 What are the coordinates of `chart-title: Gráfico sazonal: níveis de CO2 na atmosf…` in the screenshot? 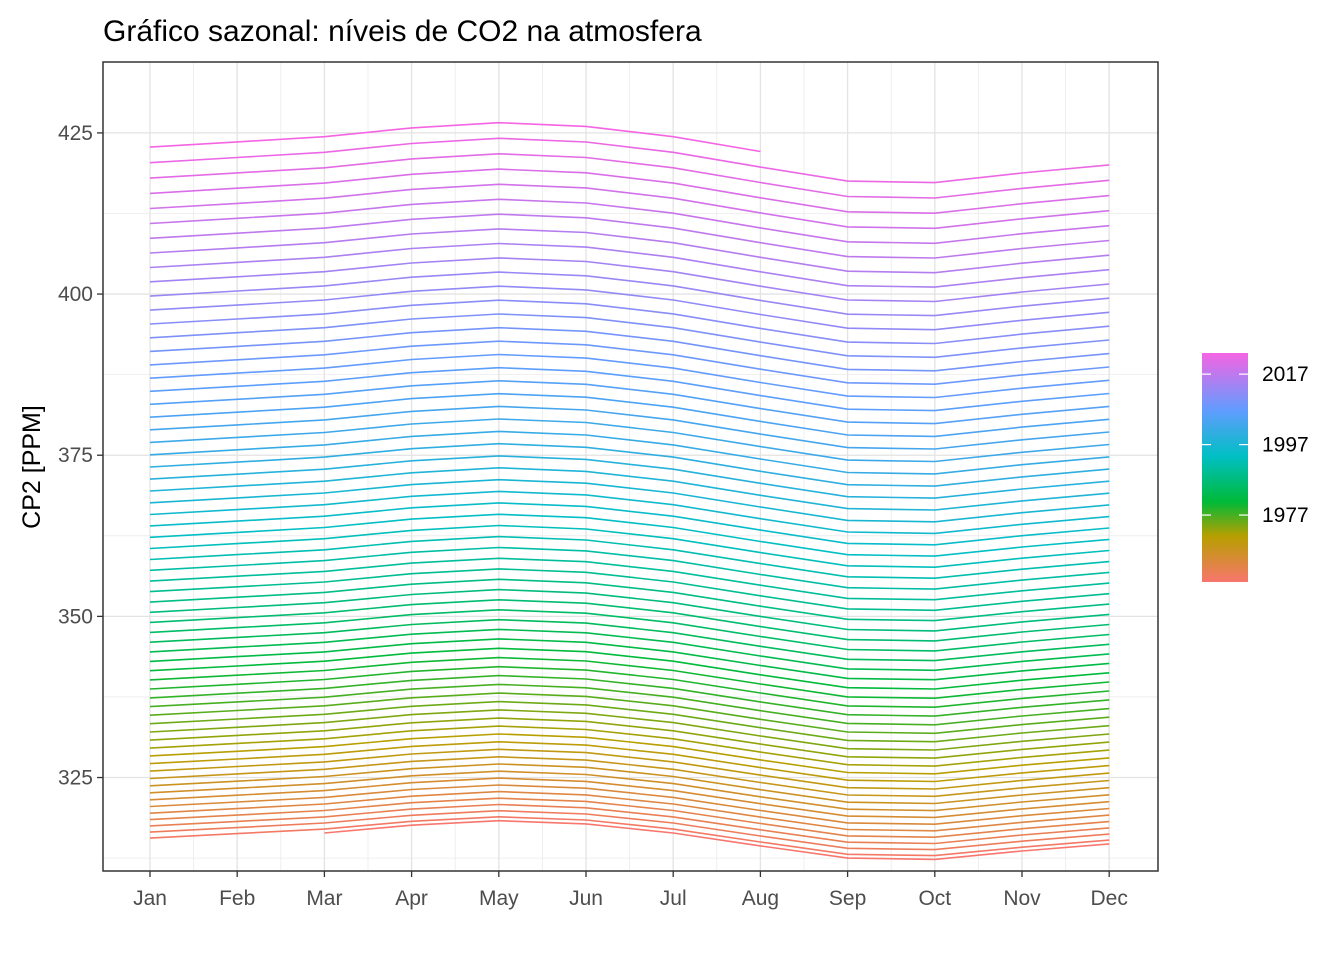 It's located at (402, 31).